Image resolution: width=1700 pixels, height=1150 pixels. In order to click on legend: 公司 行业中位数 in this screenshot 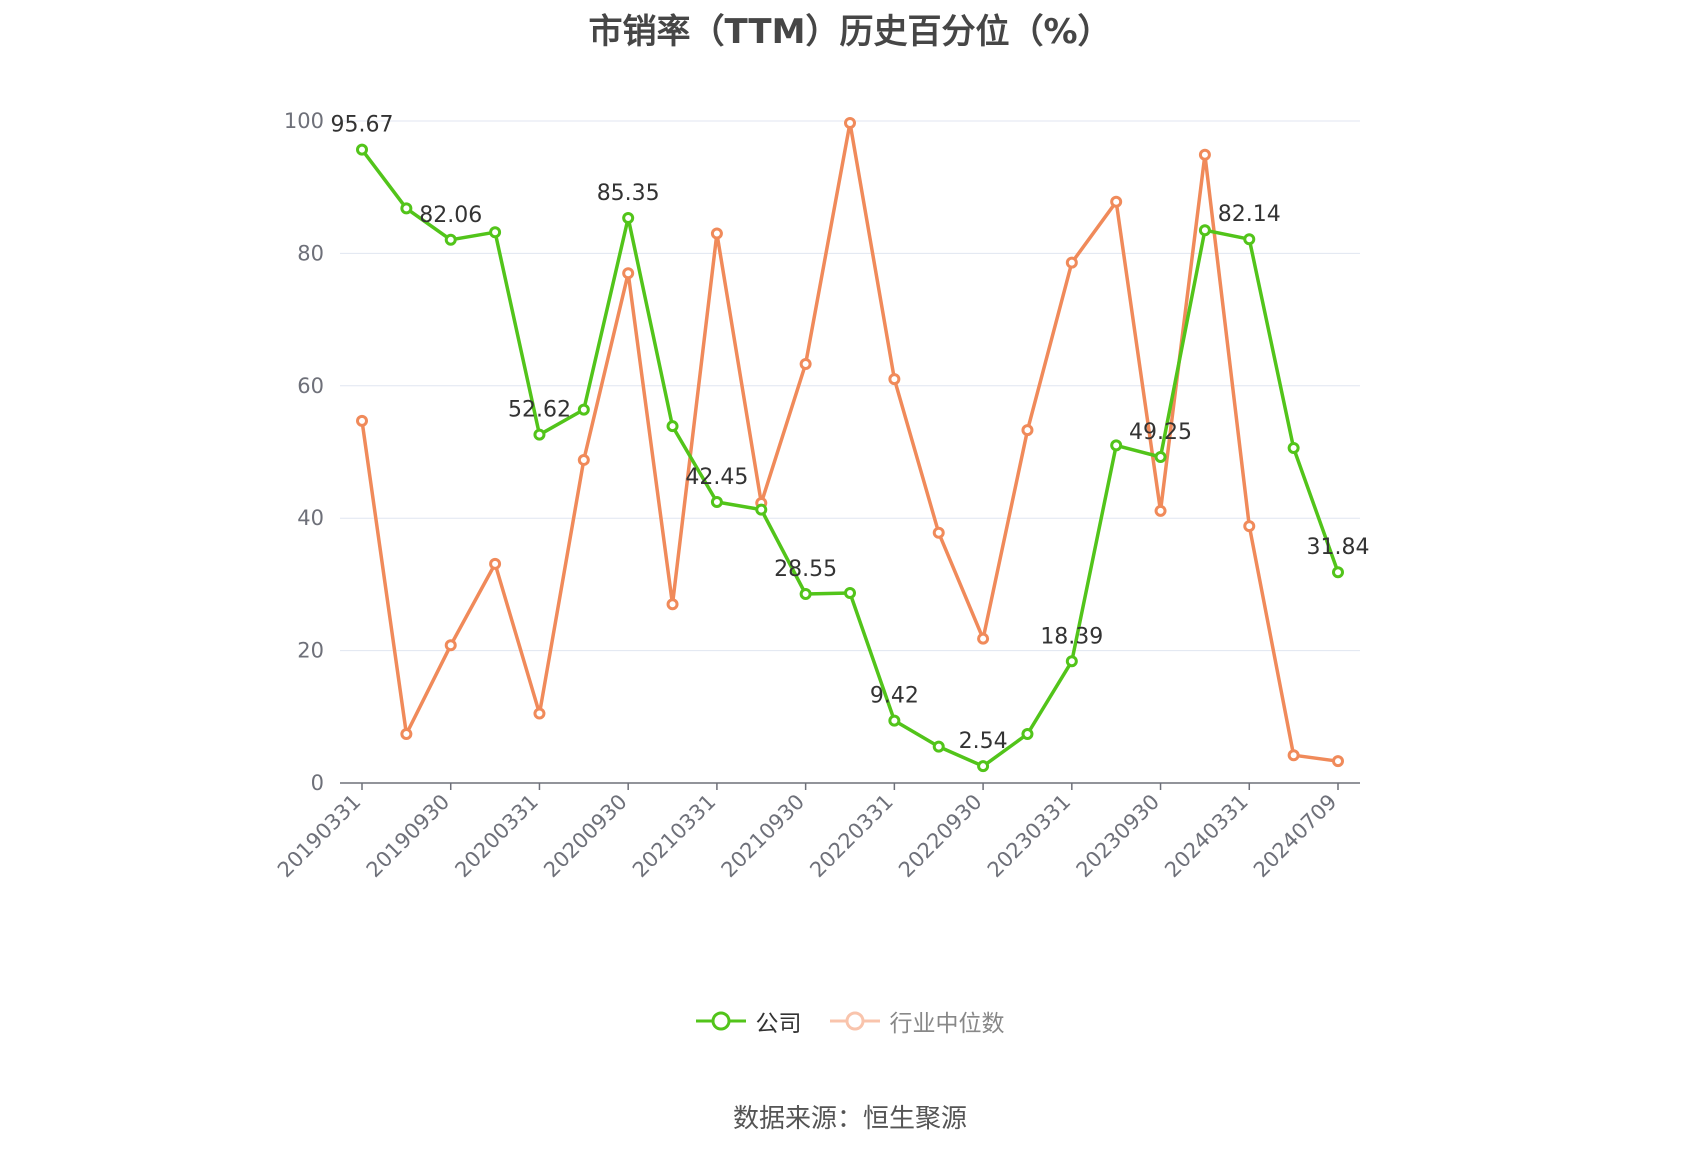, I will do `click(850, 1021)`.